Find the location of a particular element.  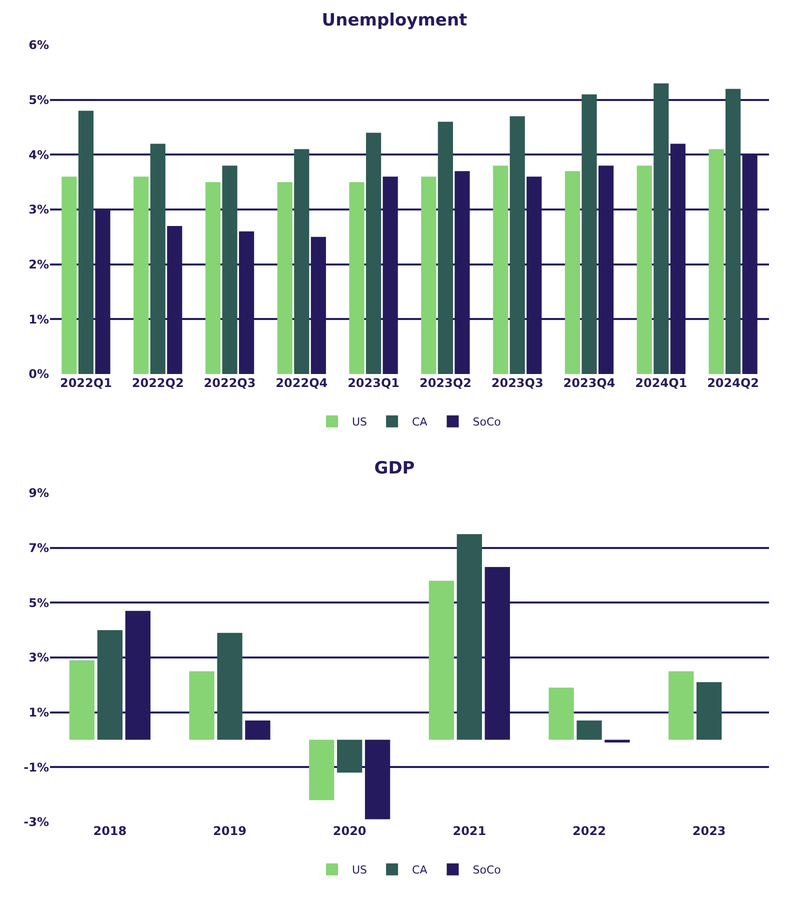

chart-title: Unemployment is located at coordinates (395, 20).